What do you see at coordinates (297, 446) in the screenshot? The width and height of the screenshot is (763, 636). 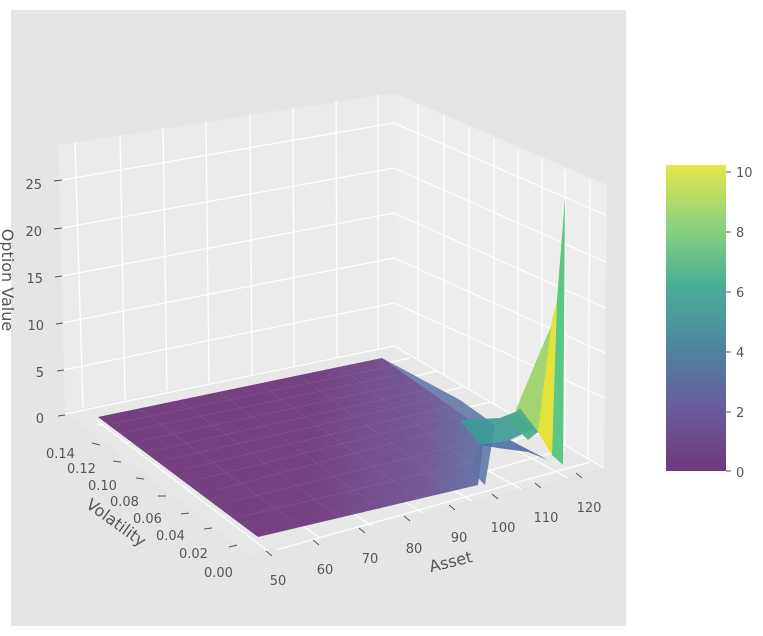 I see `surface-wireframe` at bounding box center [297, 446].